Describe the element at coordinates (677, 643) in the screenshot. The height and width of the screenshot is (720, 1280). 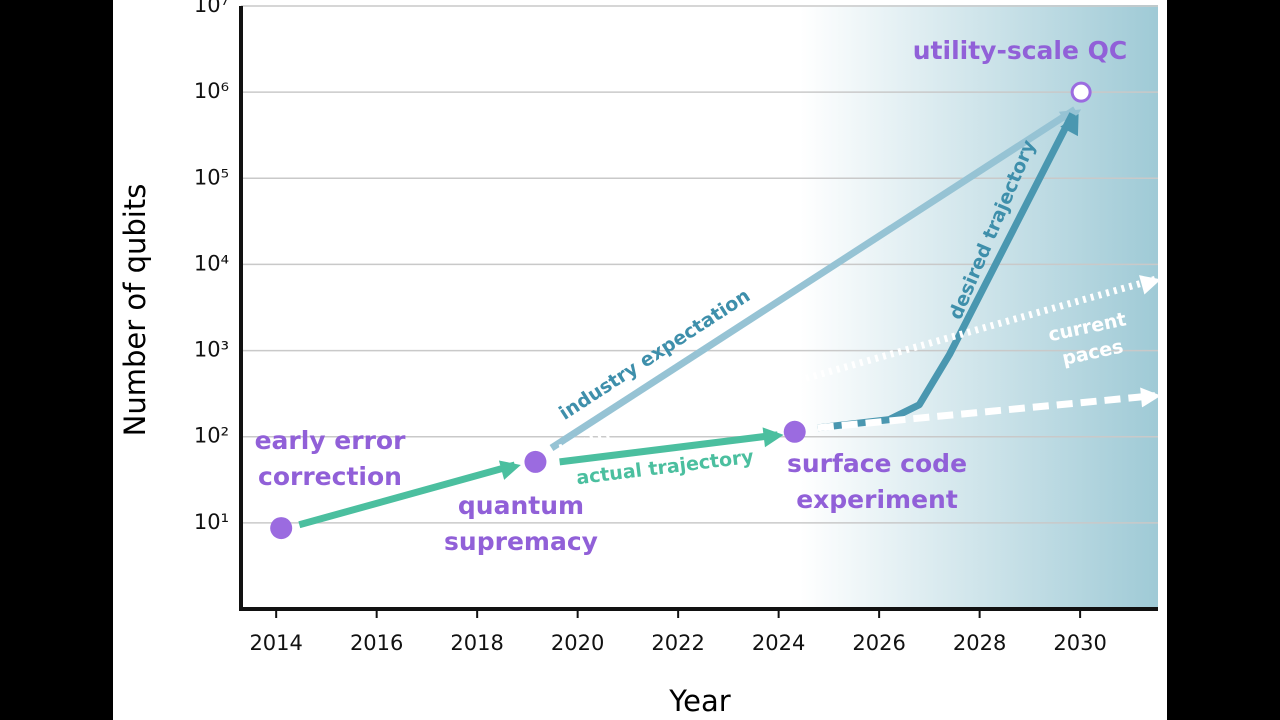
I see `x-tick-label: 2022` at that location.